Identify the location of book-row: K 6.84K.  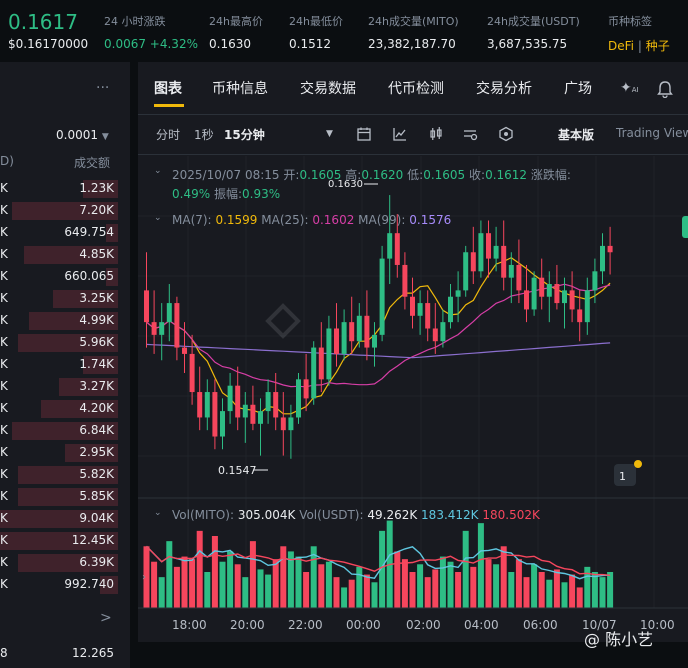
(59, 431).